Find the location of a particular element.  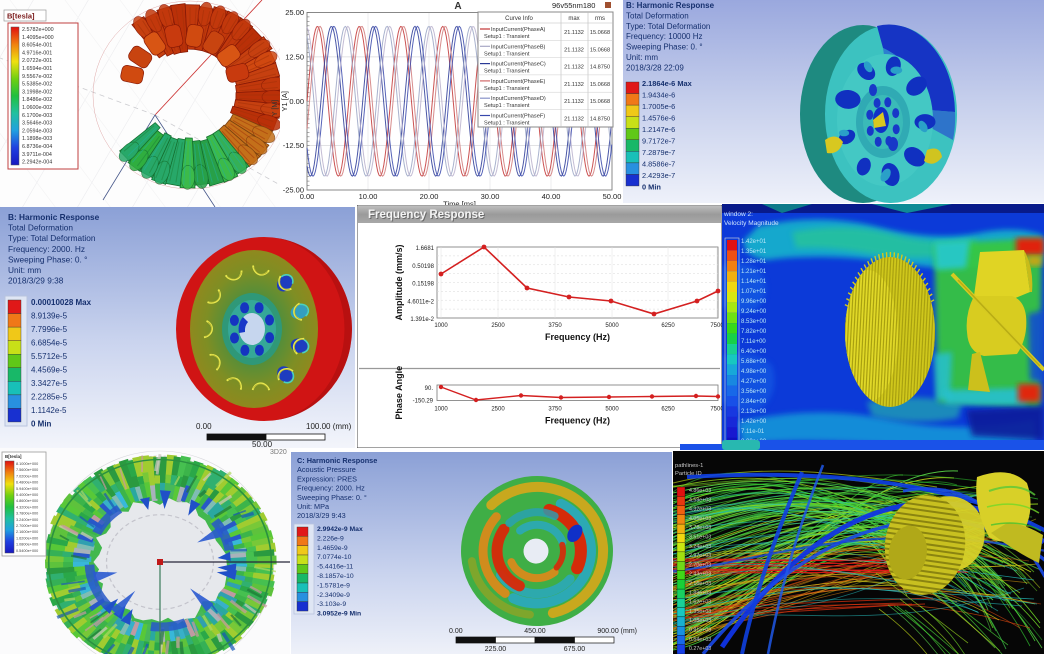

svg-text: 7.11e+00 is located at coordinates (753, 342).